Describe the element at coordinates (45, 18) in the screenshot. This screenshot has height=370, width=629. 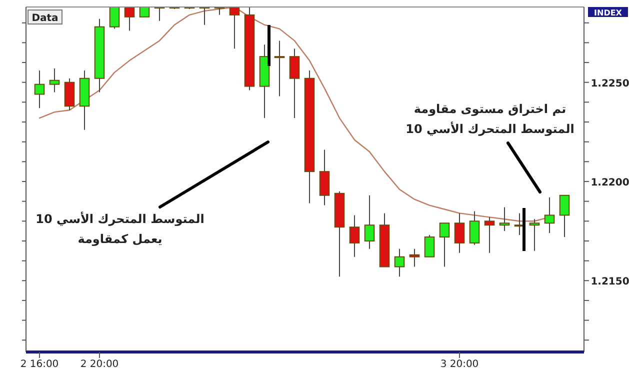
I see `annotation: Data` at that location.